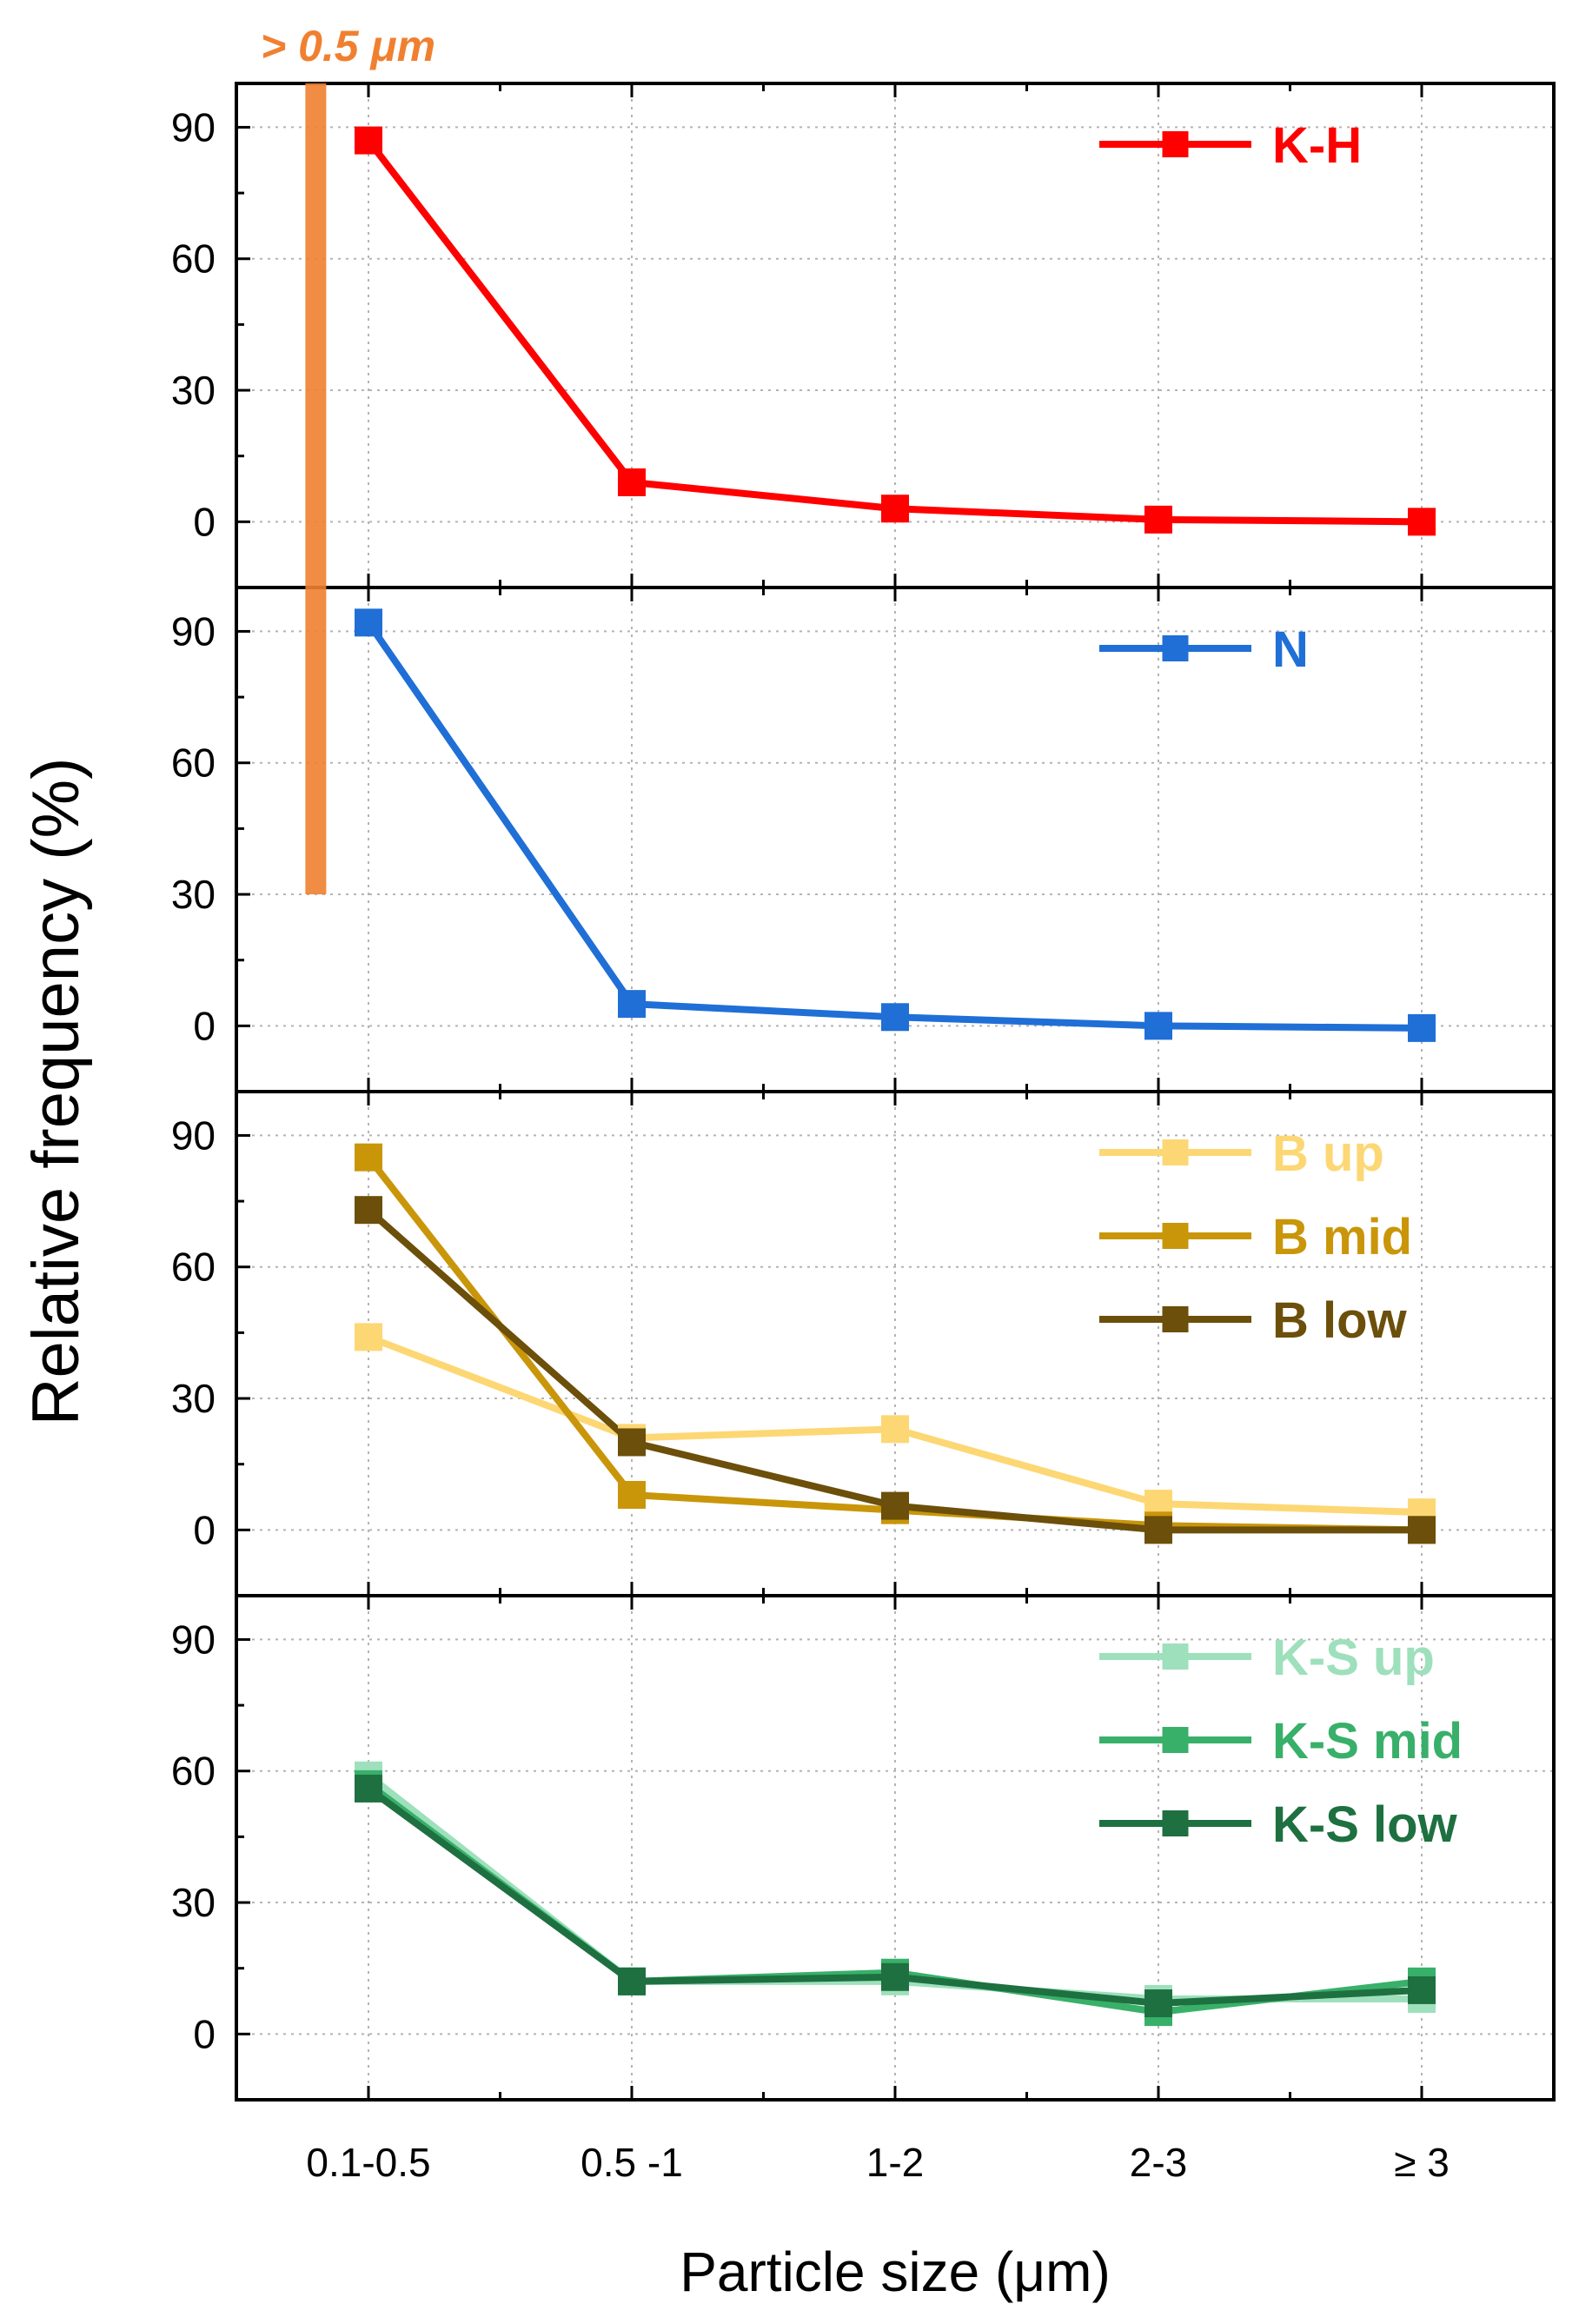  I want to click on legend-label: N, so click(1290, 649).